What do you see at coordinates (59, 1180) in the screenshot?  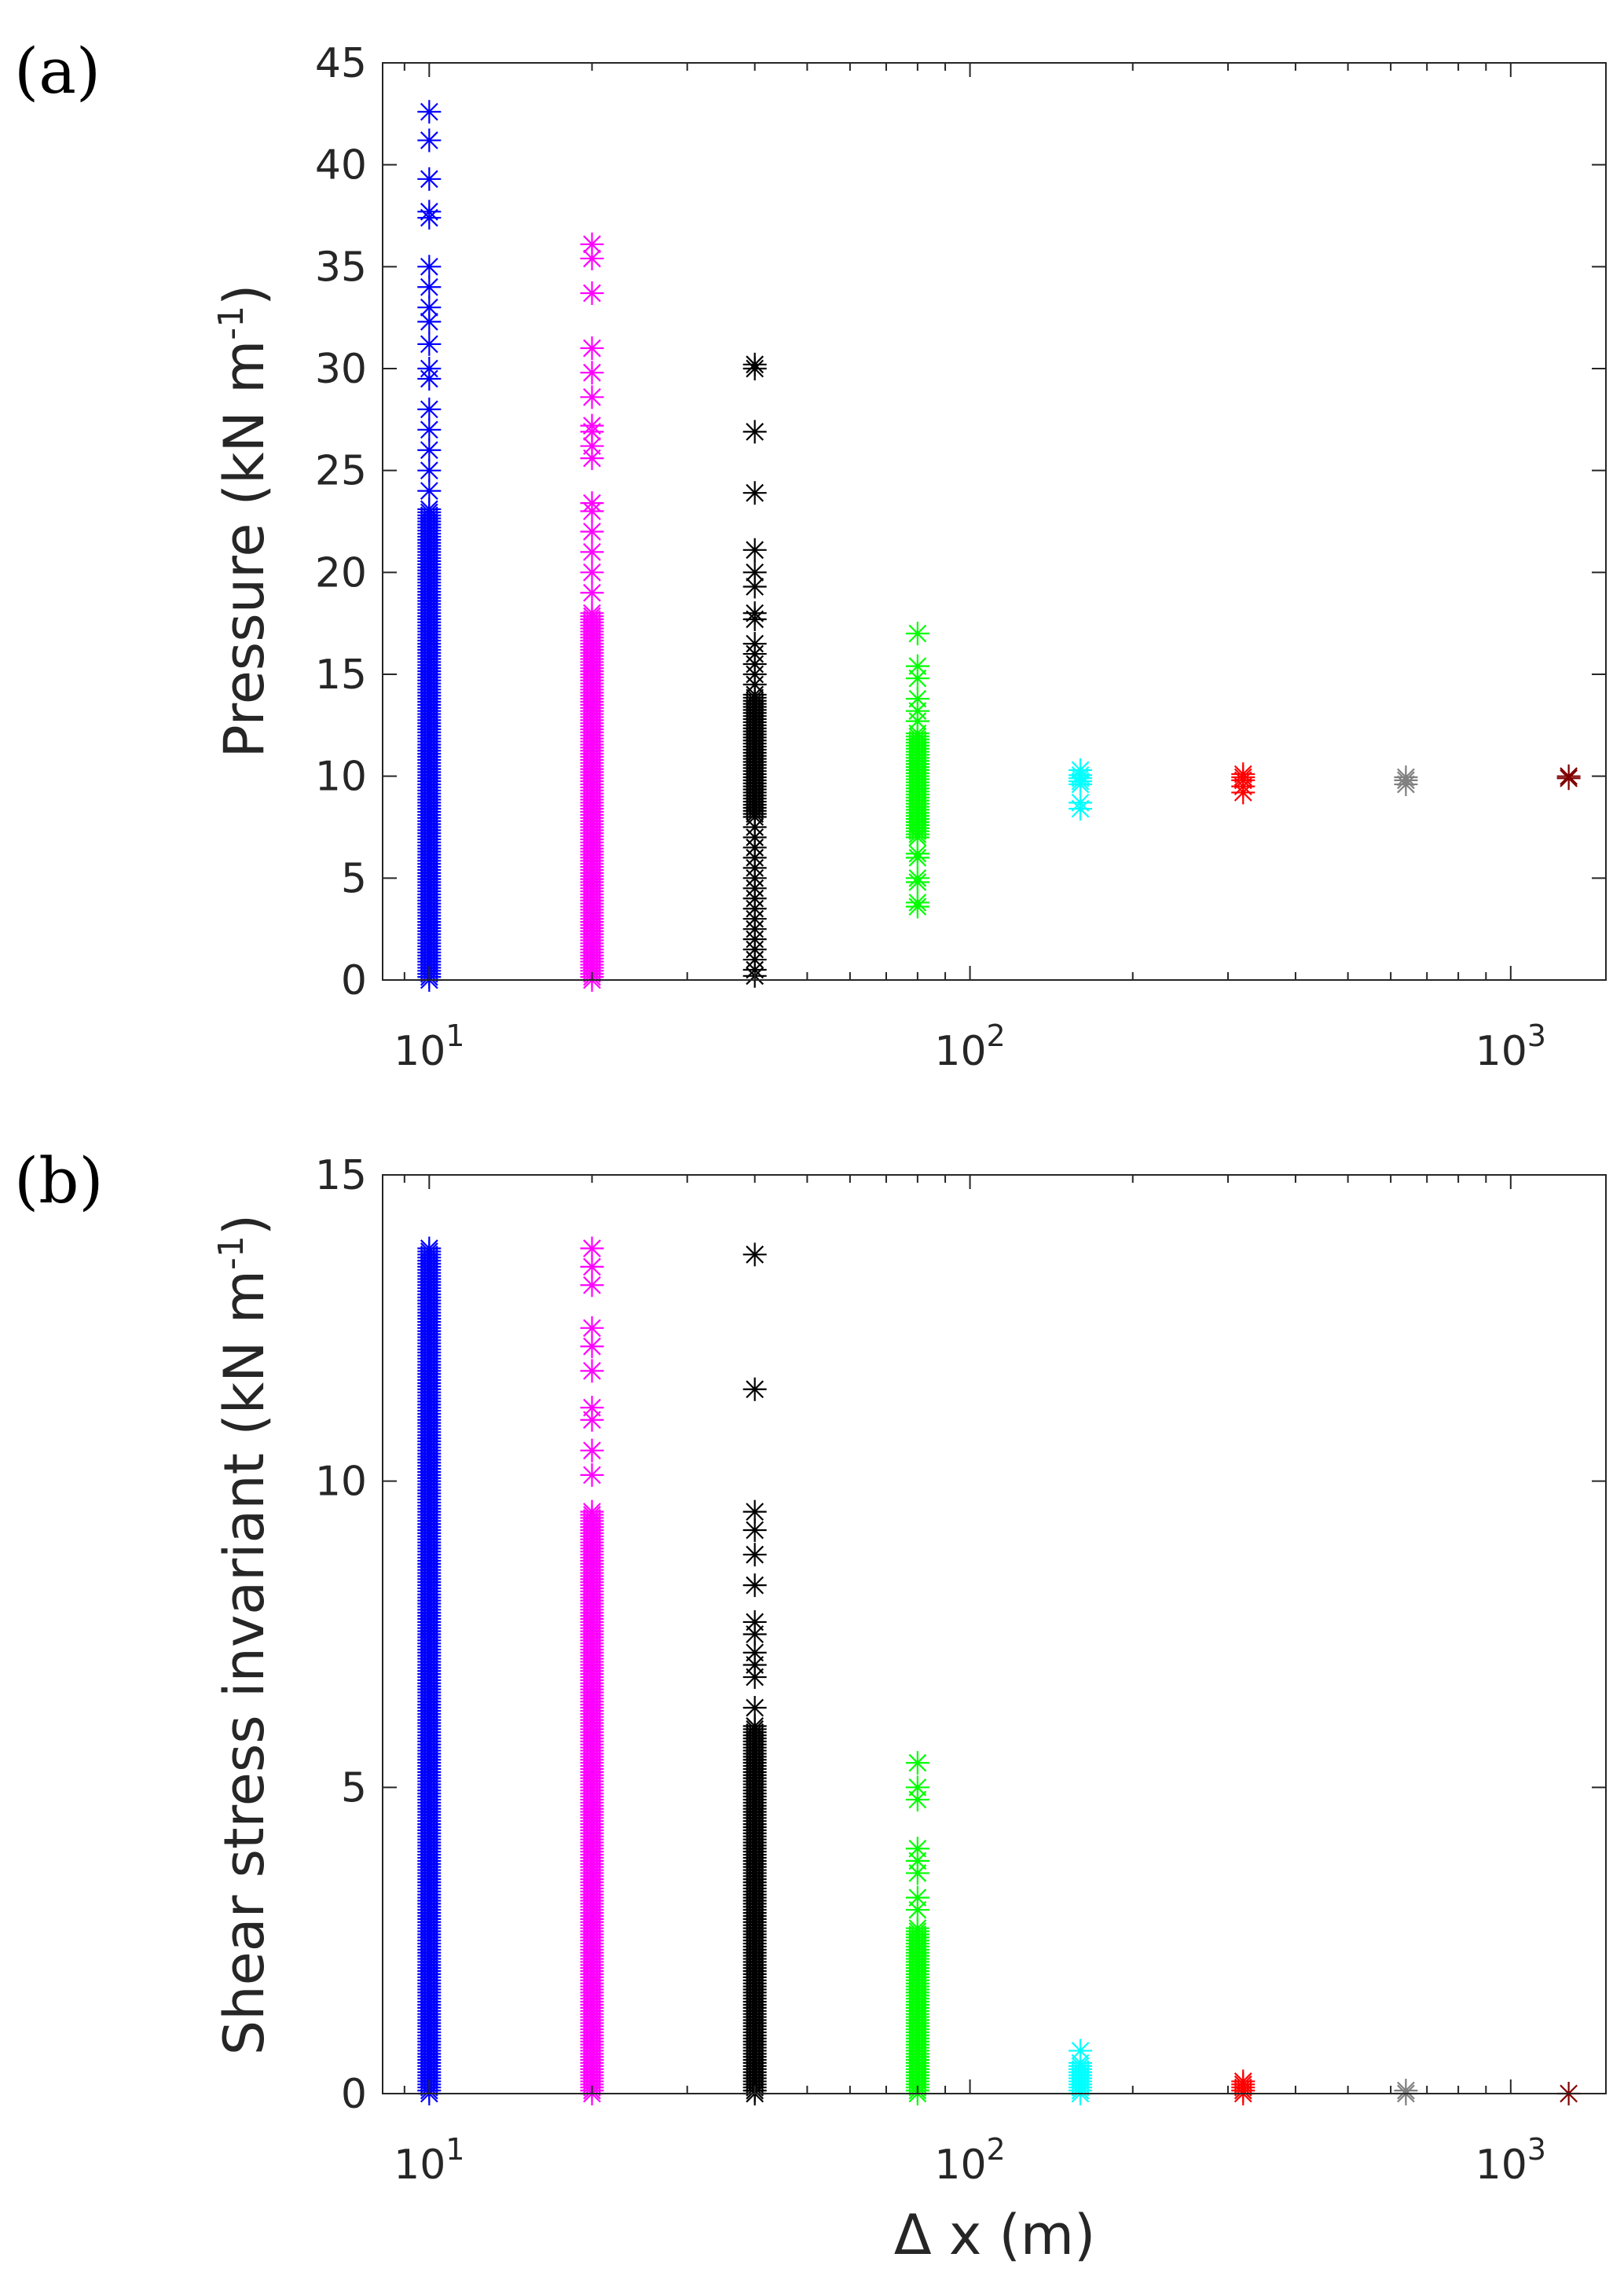 I see `panel-label: (b)` at bounding box center [59, 1180].